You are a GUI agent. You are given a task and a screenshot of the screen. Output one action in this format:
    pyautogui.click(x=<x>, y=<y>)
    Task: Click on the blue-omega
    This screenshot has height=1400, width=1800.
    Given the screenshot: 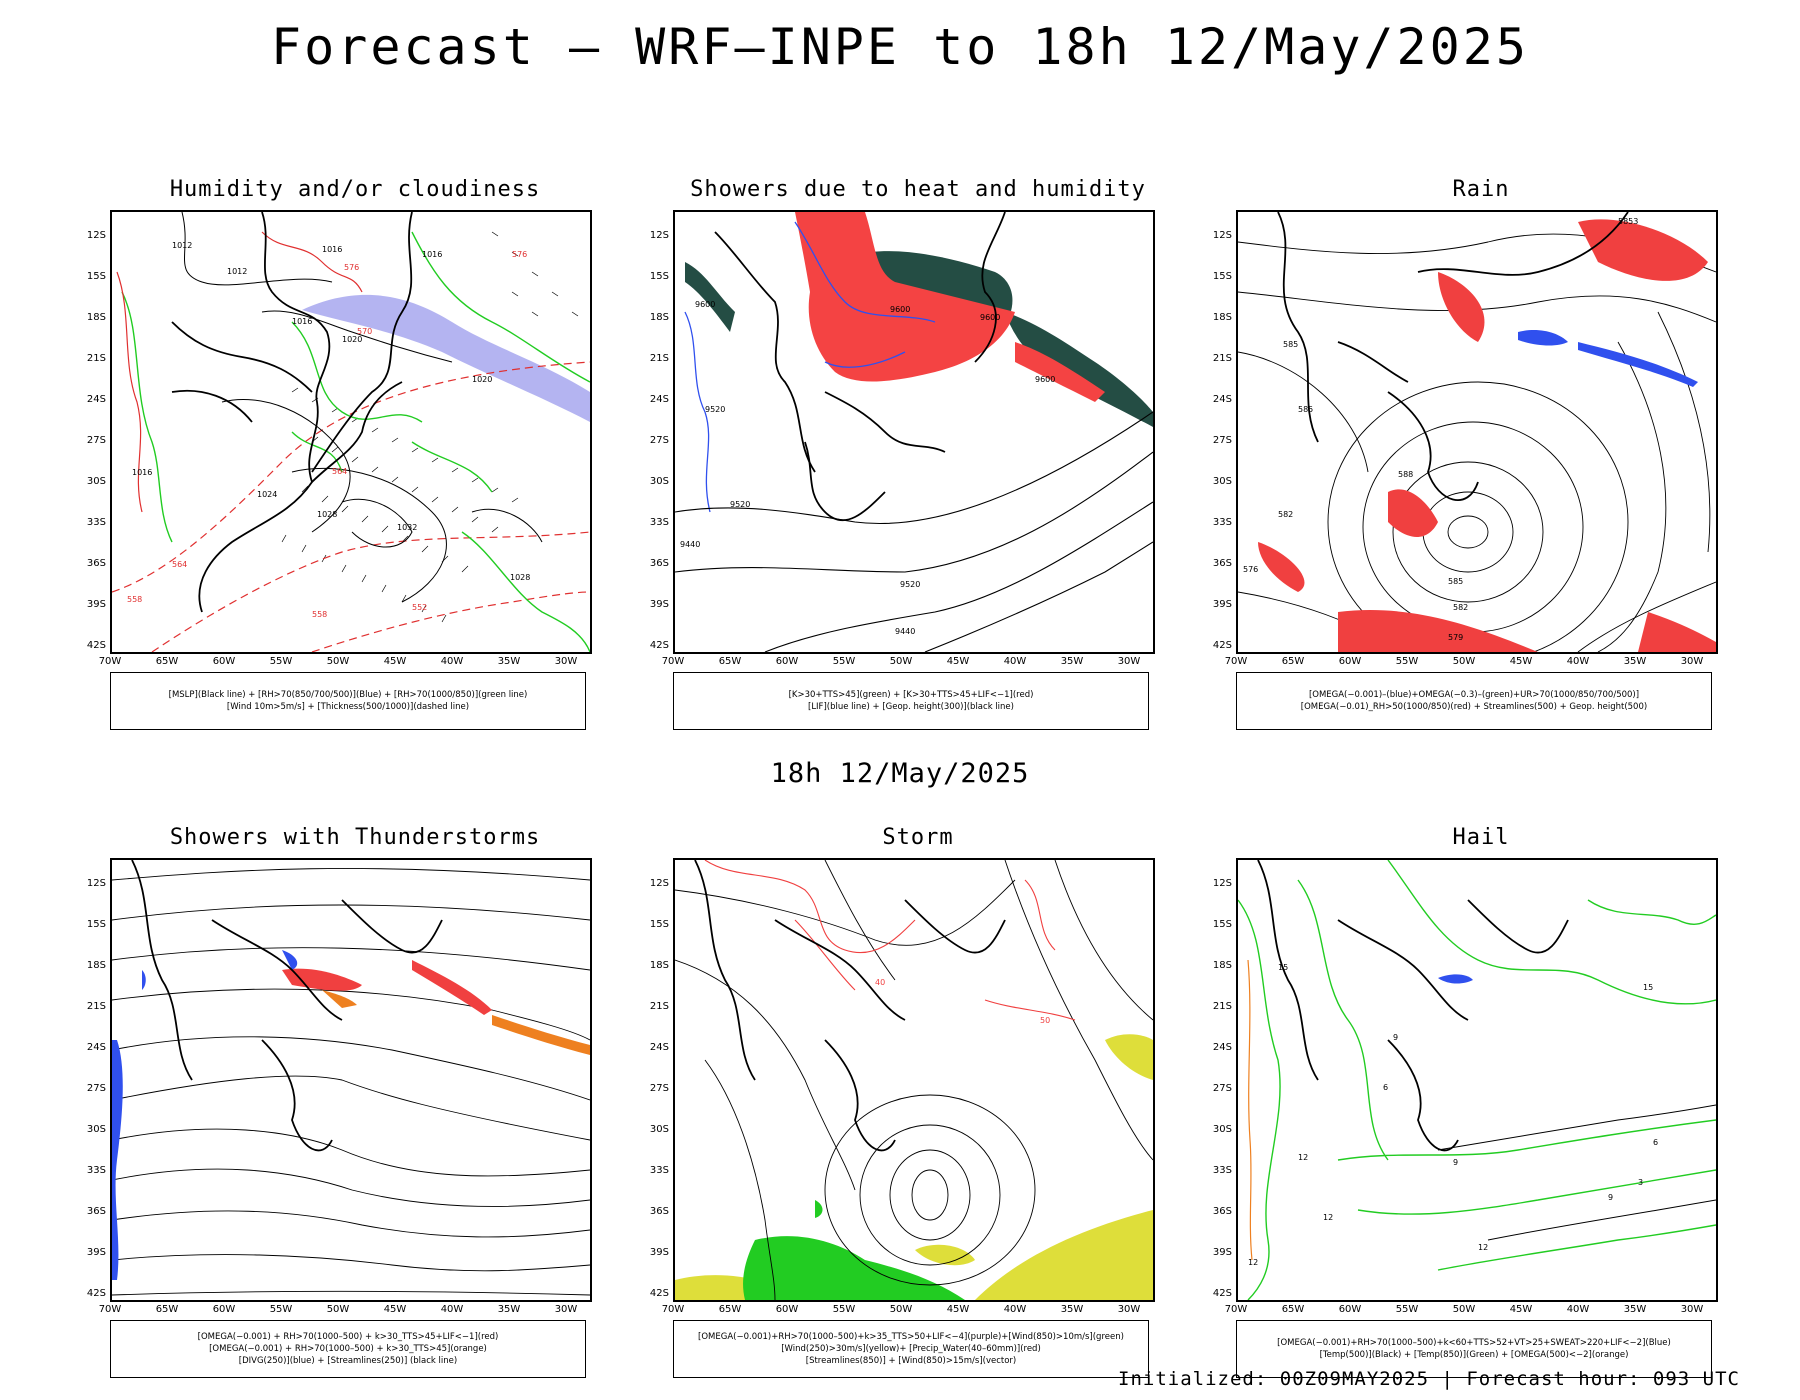 What is the action you would take?
    pyautogui.click(x=1608, y=358)
    